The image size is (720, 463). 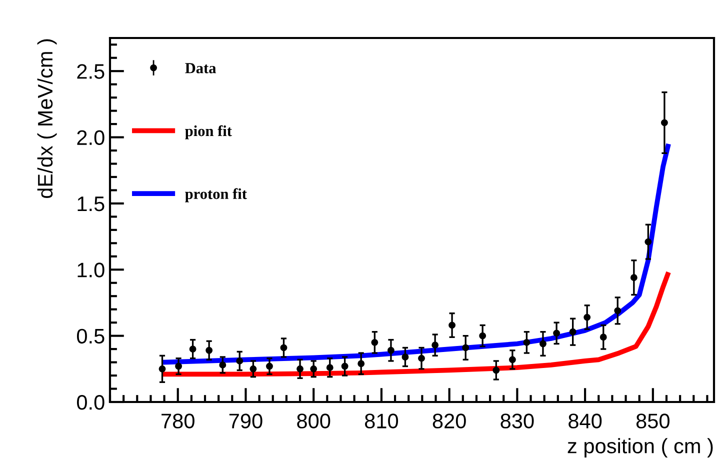 What do you see at coordinates (208, 132) in the screenshot?
I see `legend-label: pion fit` at bounding box center [208, 132].